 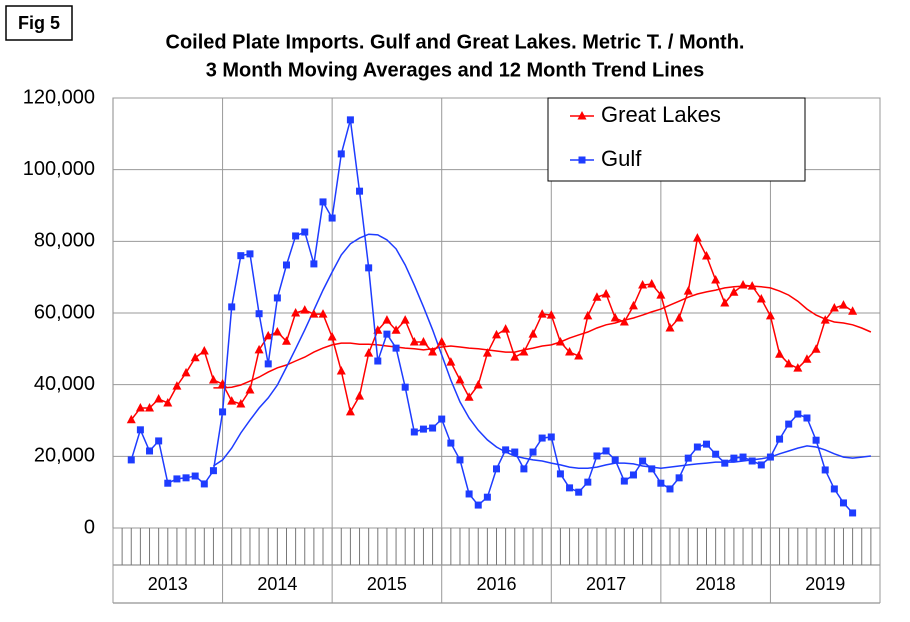 What do you see at coordinates (59, 97) in the screenshot?
I see `y-tick-label: 120,000` at bounding box center [59, 97].